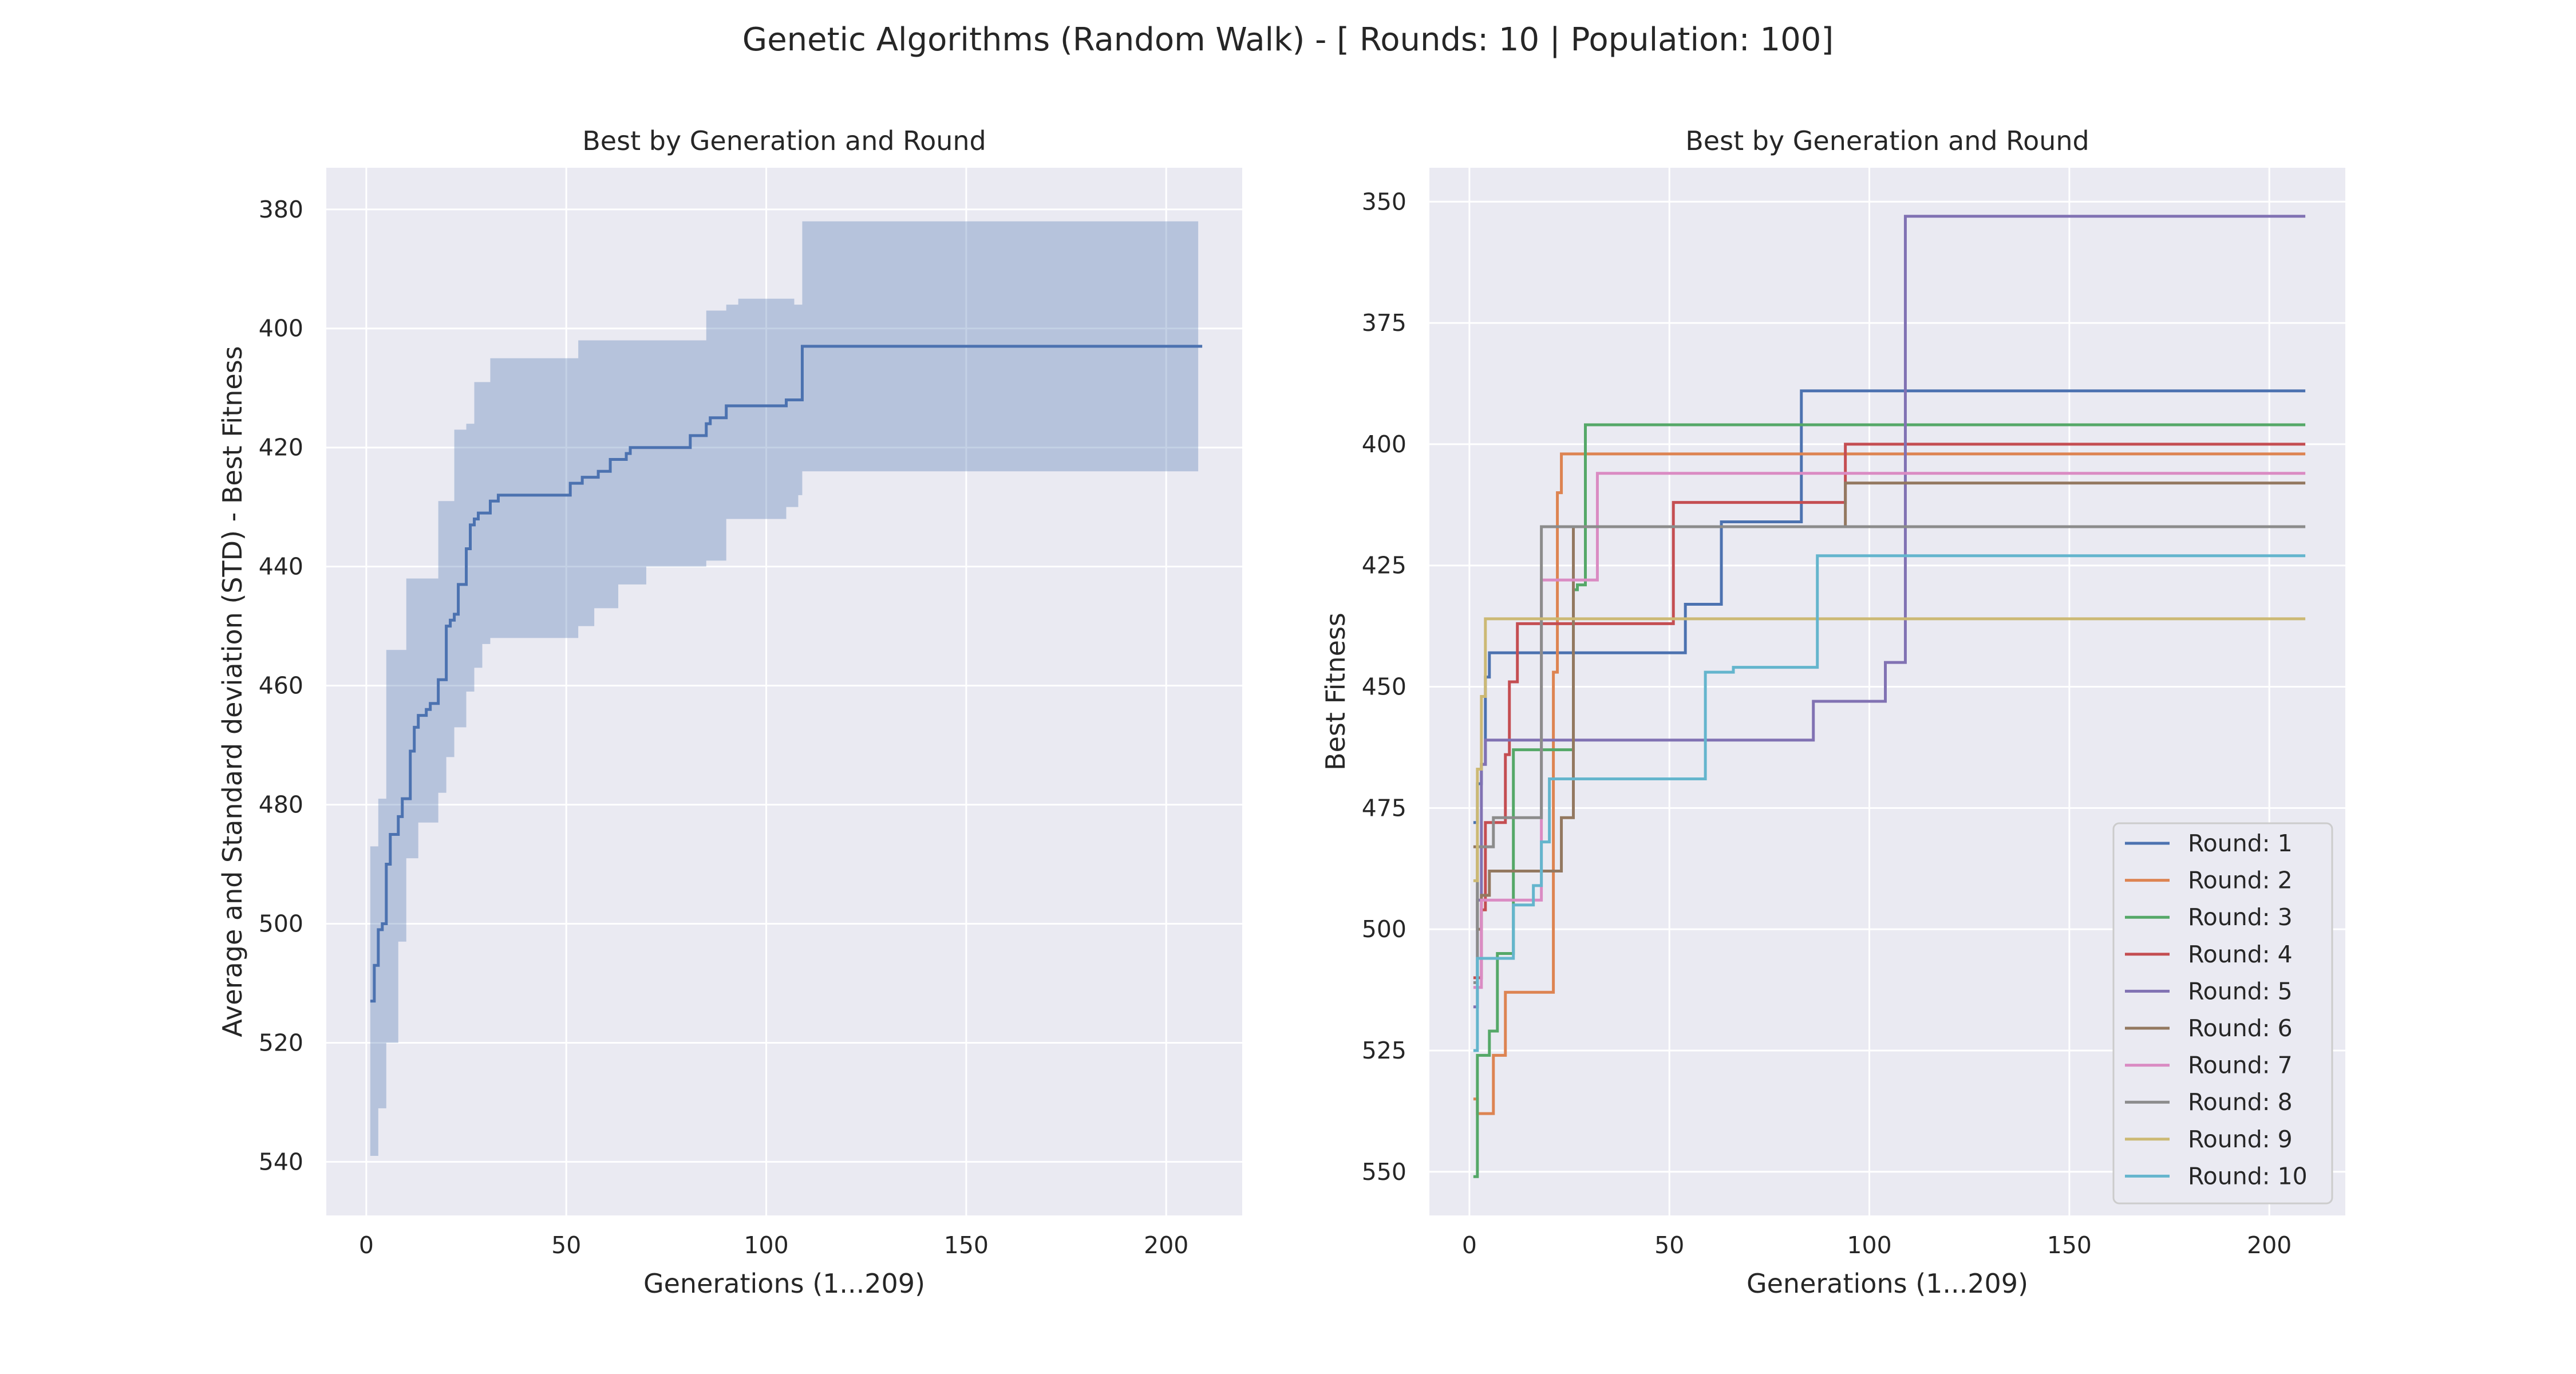 This screenshot has width=2576, height=1374. Describe the element at coordinates (2248, 1176) in the screenshot. I see `legend-label-round-10: Round: 10` at that location.